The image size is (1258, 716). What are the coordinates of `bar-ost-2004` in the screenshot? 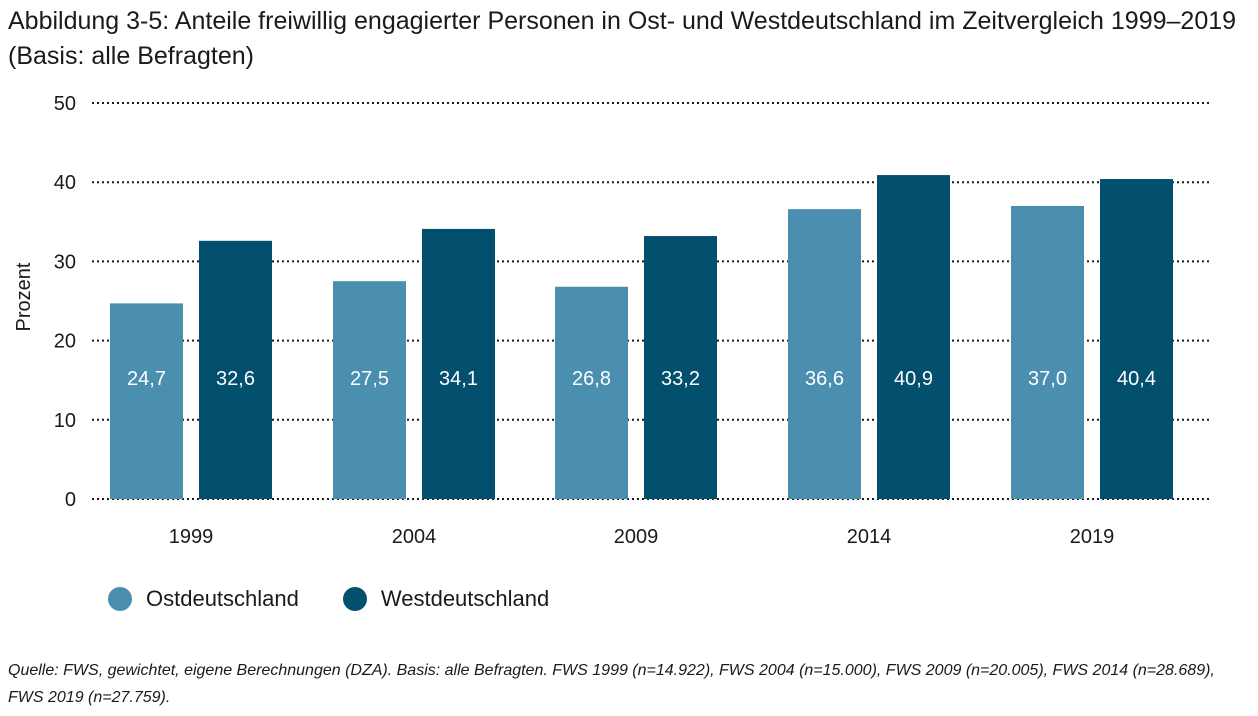 It's located at (369, 390).